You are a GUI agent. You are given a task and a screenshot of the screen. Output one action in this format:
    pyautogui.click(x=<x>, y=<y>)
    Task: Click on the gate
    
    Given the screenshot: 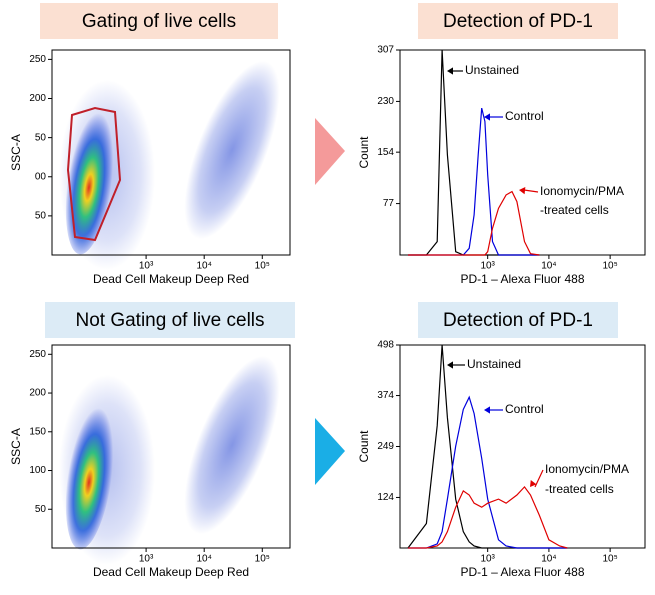 What is the action you would take?
    pyautogui.click(x=94, y=174)
    